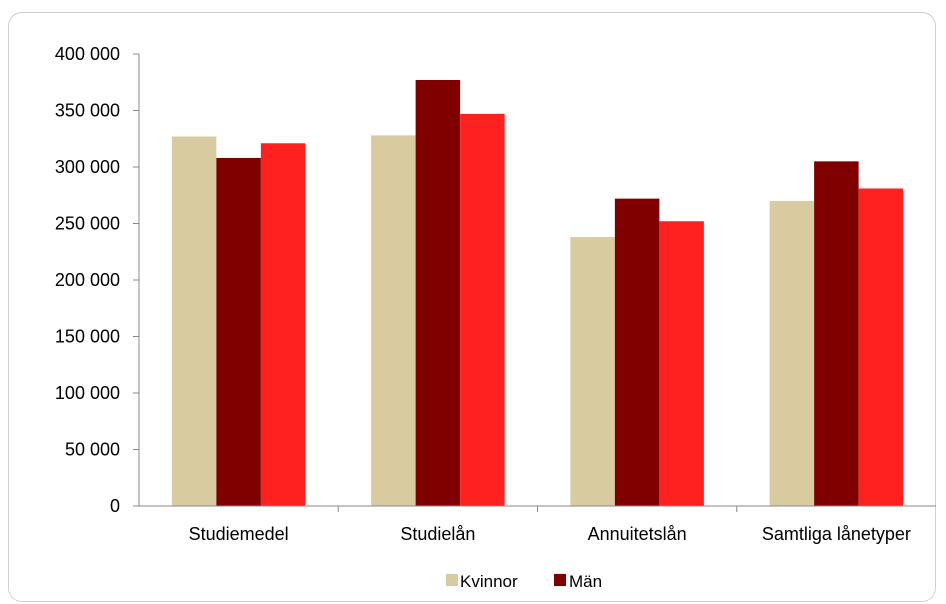  What do you see at coordinates (560, 580) in the screenshot?
I see `legend-swatch-man` at bounding box center [560, 580].